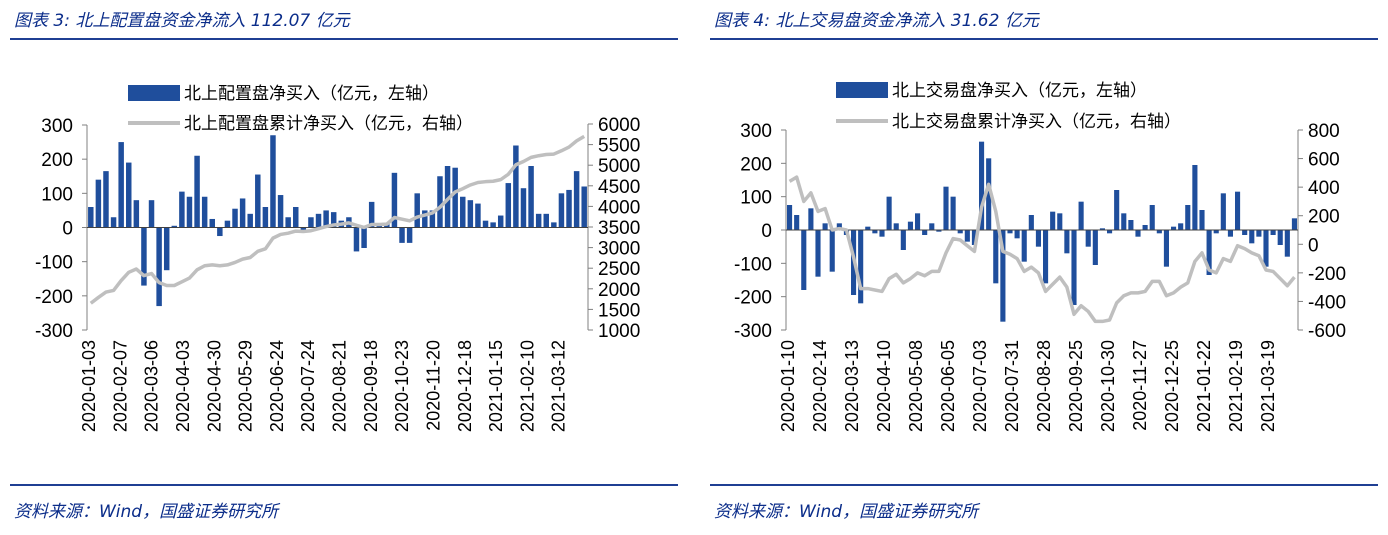 This screenshot has width=1388, height=535. What do you see at coordinates (619, 249) in the screenshot?
I see `y-right-tick-label: 3000` at bounding box center [619, 249].